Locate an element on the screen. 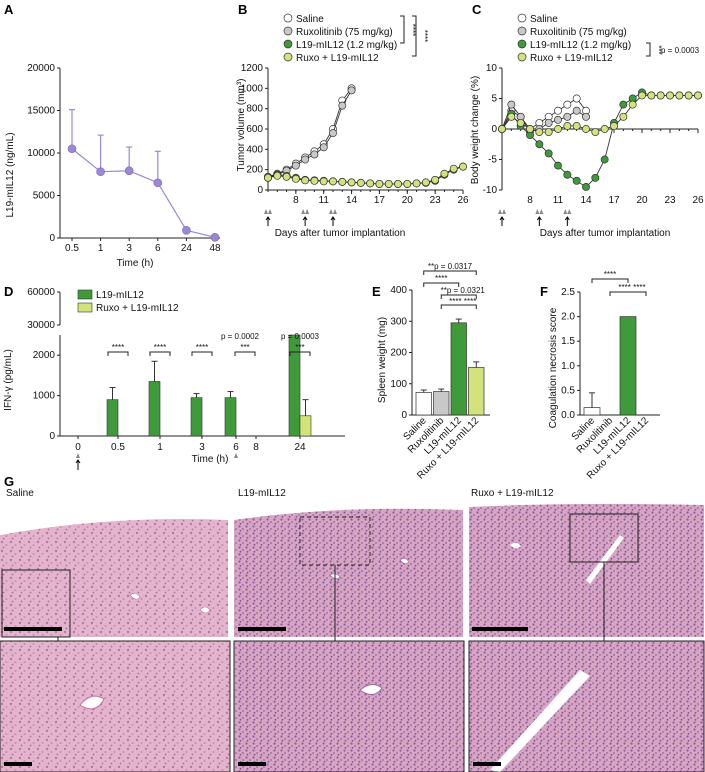  b-xtick-label: 26 is located at coordinates (463, 200).